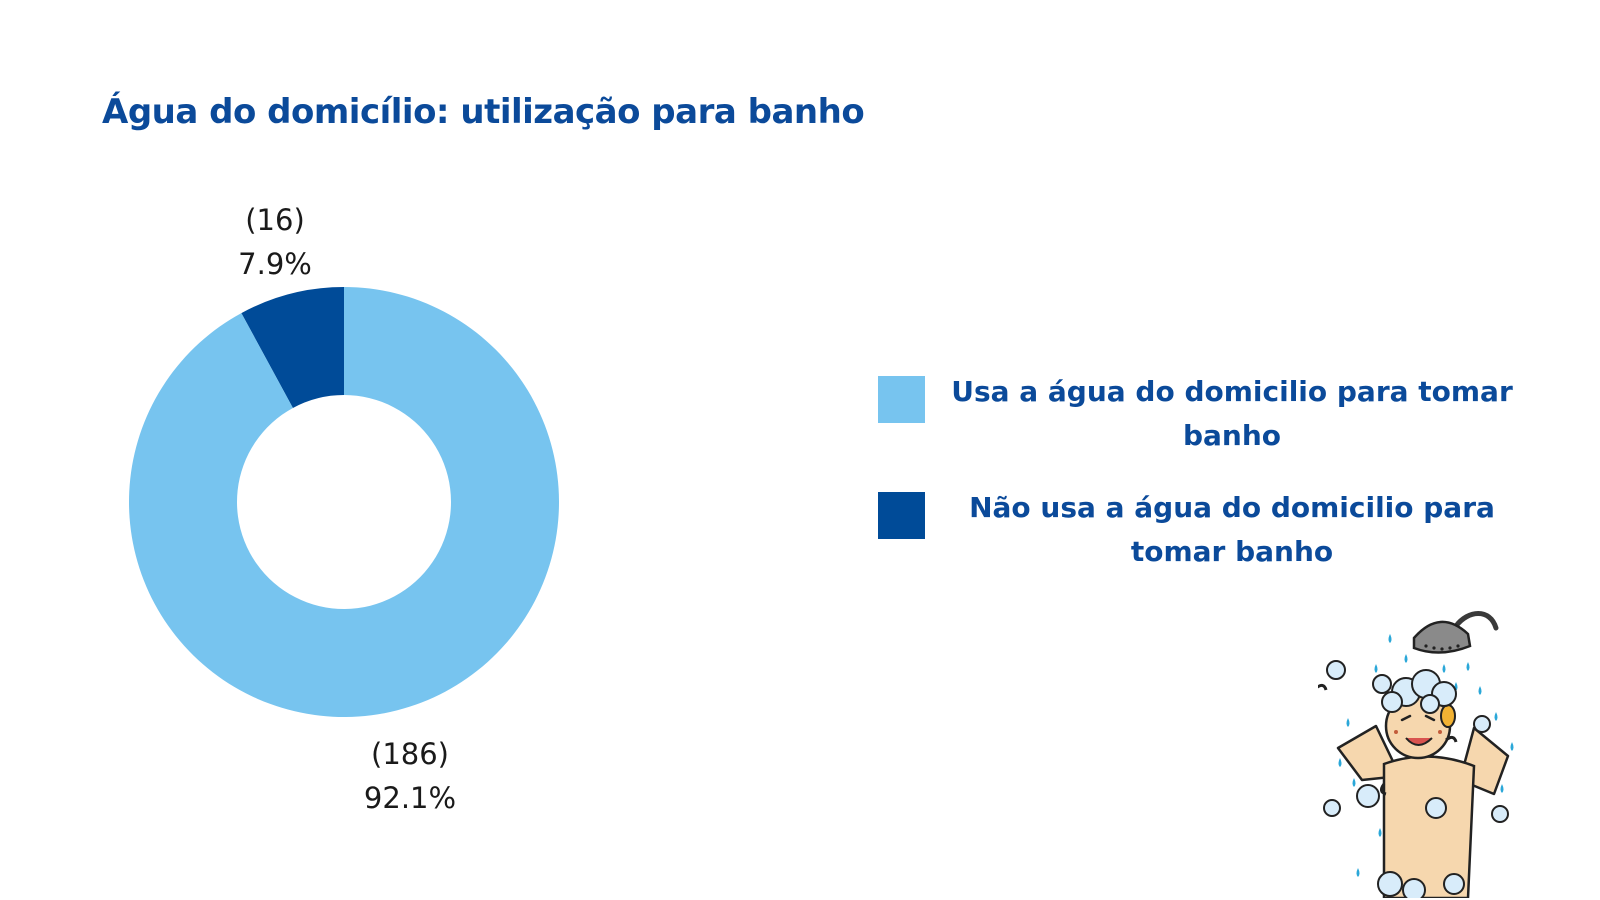 The height and width of the screenshot is (900, 1600). What do you see at coordinates (275, 264) in the screenshot?
I see `slice-percent-label-0: 7.9%` at bounding box center [275, 264].